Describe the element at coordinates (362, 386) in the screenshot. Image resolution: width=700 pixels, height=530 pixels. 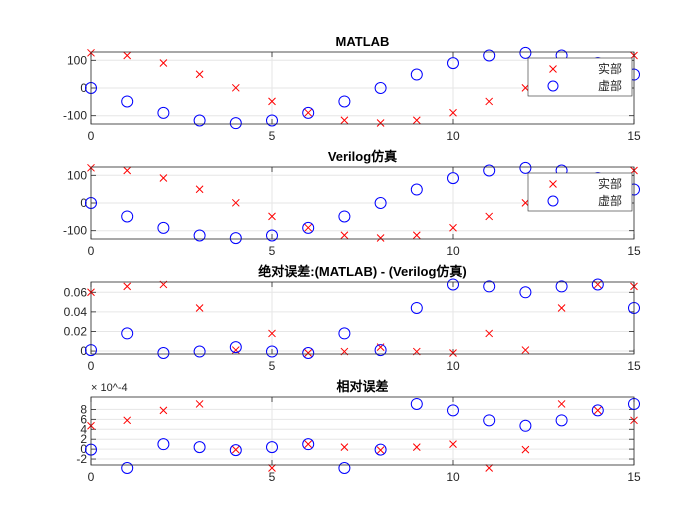
I see `subplot-title: 相对误差` at that location.